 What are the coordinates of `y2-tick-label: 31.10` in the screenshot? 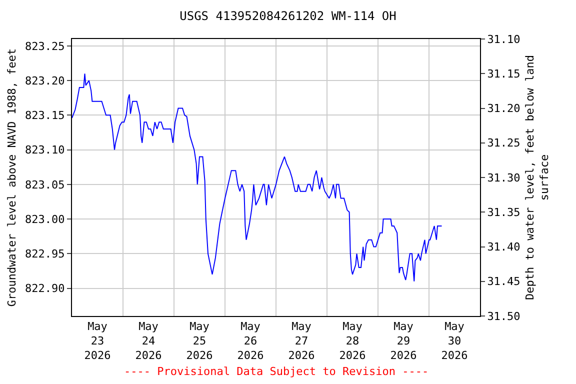 It's located at (503, 39).